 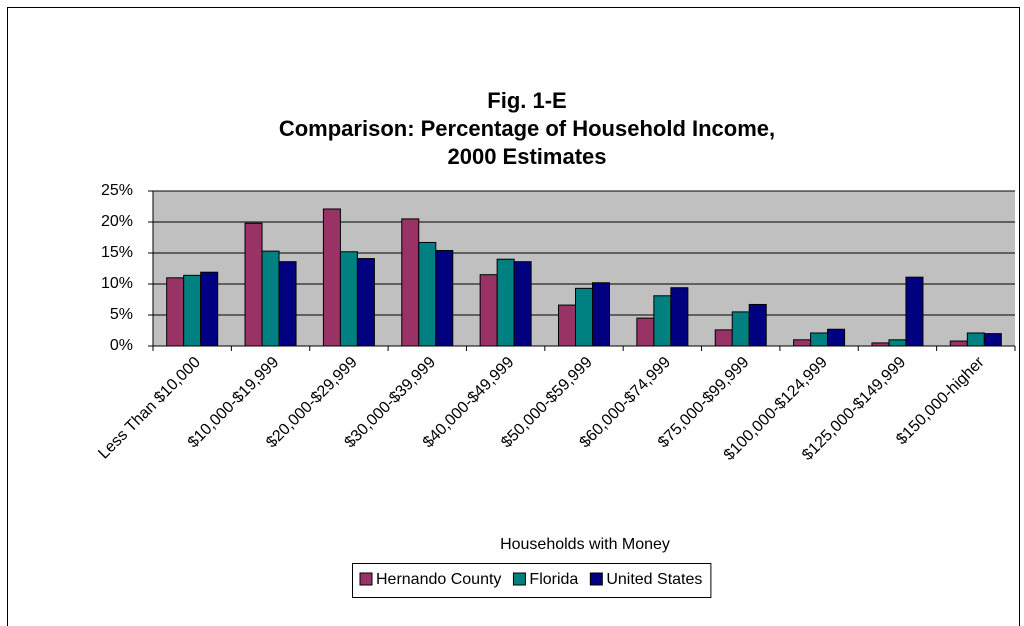 What do you see at coordinates (121, 345) in the screenshot?
I see `y-tick-label: 0%` at bounding box center [121, 345].